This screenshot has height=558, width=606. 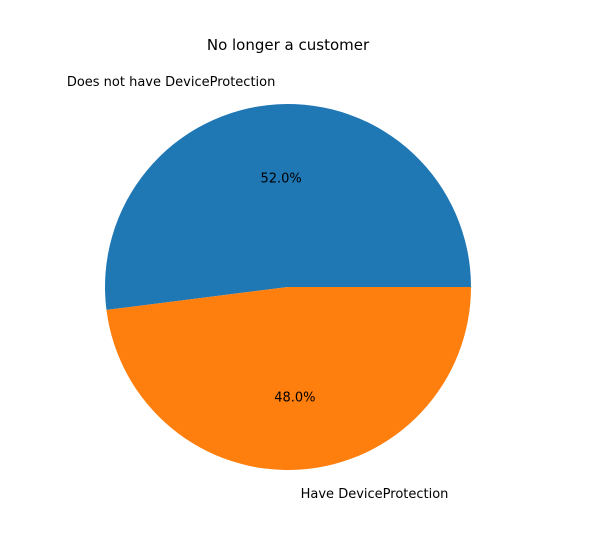 What do you see at coordinates (171, 82) in the screenshot?
I see `pie-category-label-0: Does not have DeviceProtection` at bounding box center [171, 82].